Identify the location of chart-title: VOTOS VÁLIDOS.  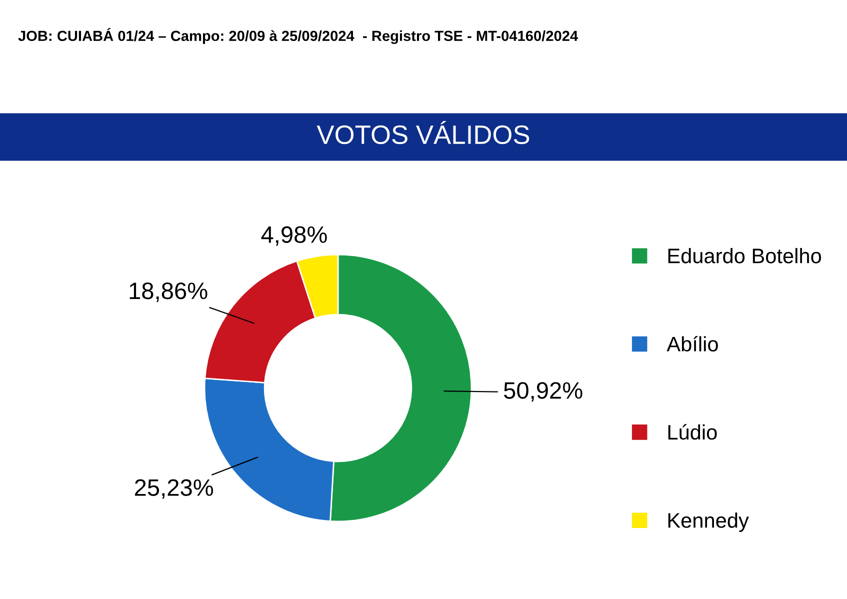
(423, 132).